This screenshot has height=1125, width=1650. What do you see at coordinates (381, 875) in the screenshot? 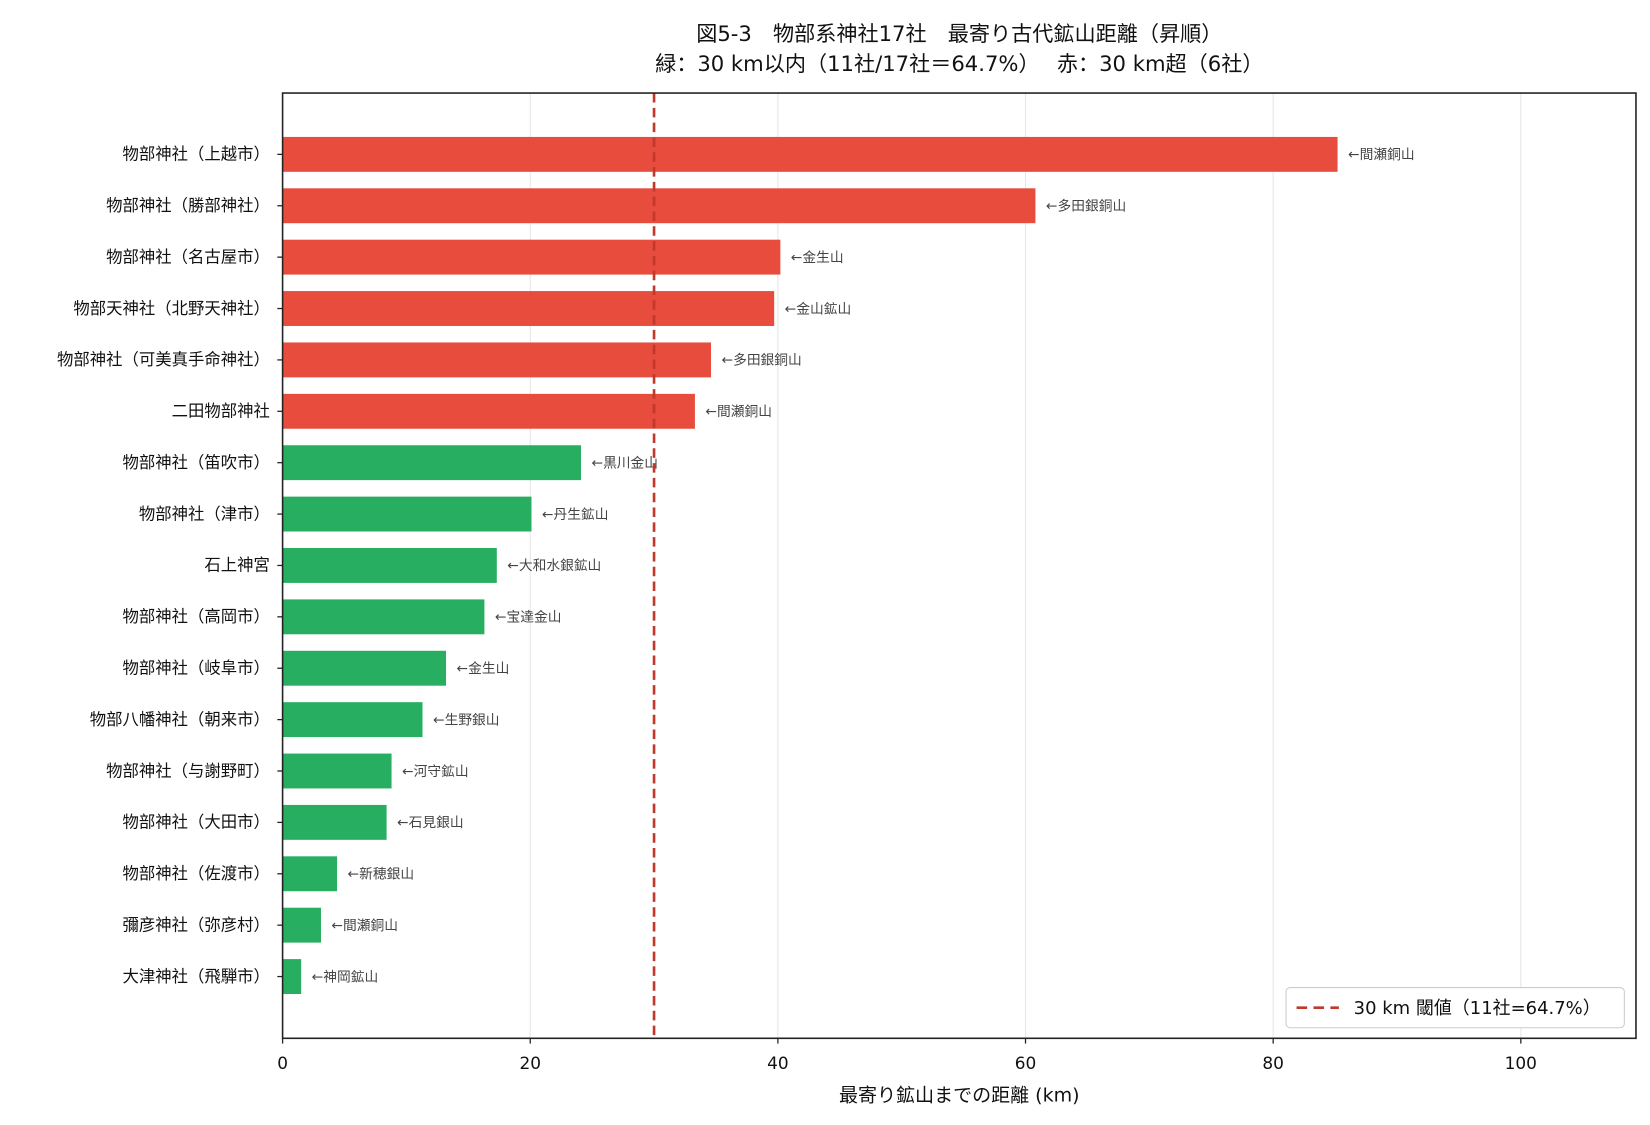
I see `bar-annotation: ←新穂銀山` at bounding box center [381, 875].